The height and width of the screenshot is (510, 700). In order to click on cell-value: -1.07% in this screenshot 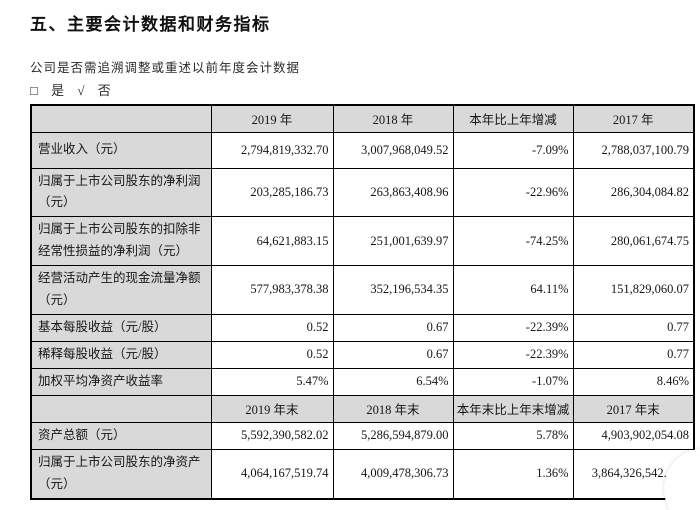, I will do `click(513, 381)`.